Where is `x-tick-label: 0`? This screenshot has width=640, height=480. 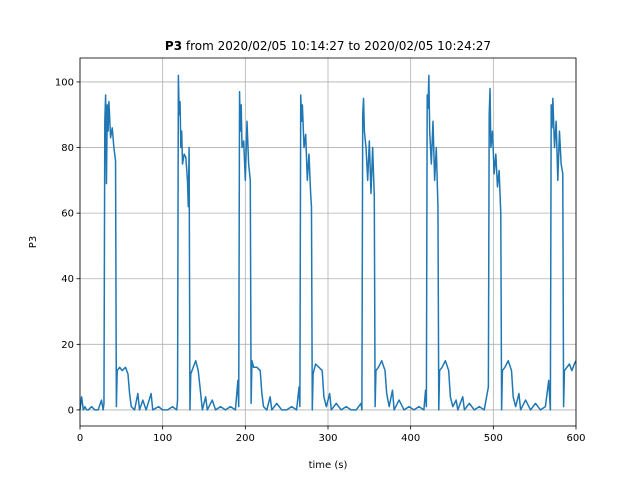 x-tick-label: 0 is located at coordinates (80, 438).